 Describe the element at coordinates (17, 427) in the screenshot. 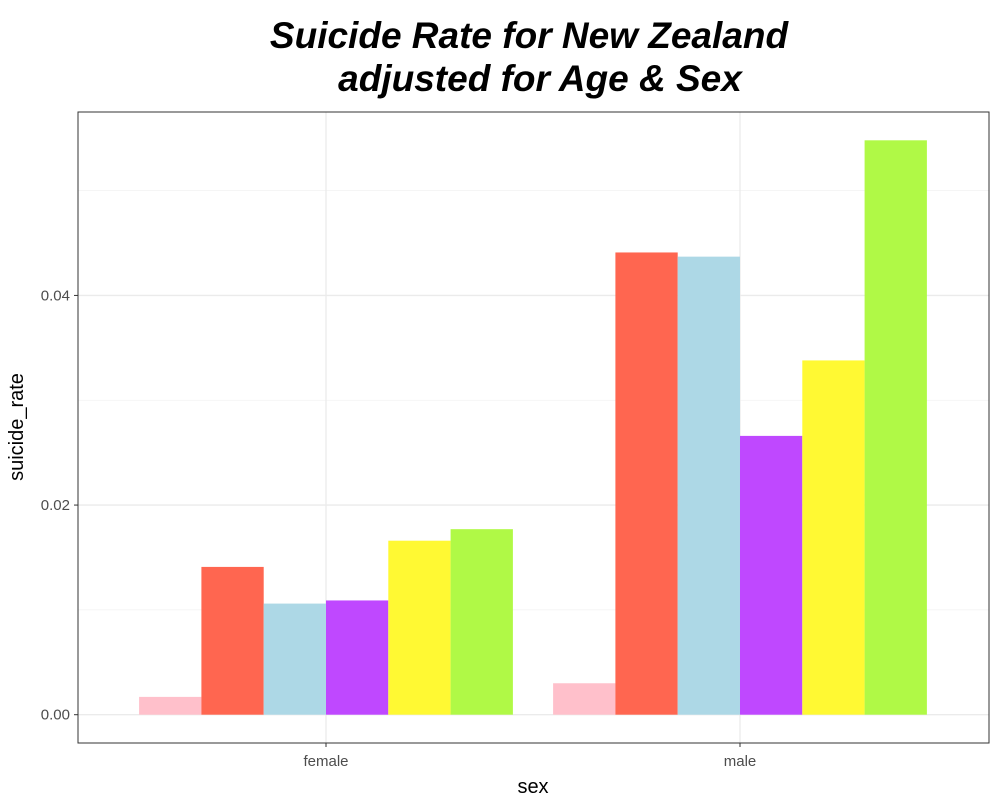

I see `y-axis-title: suicide_rate` at that location.